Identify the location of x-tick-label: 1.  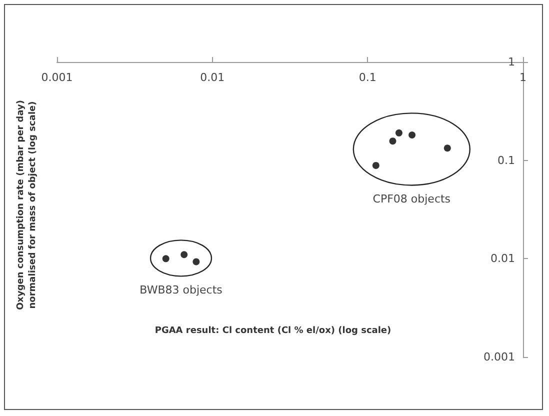
(523, 77).